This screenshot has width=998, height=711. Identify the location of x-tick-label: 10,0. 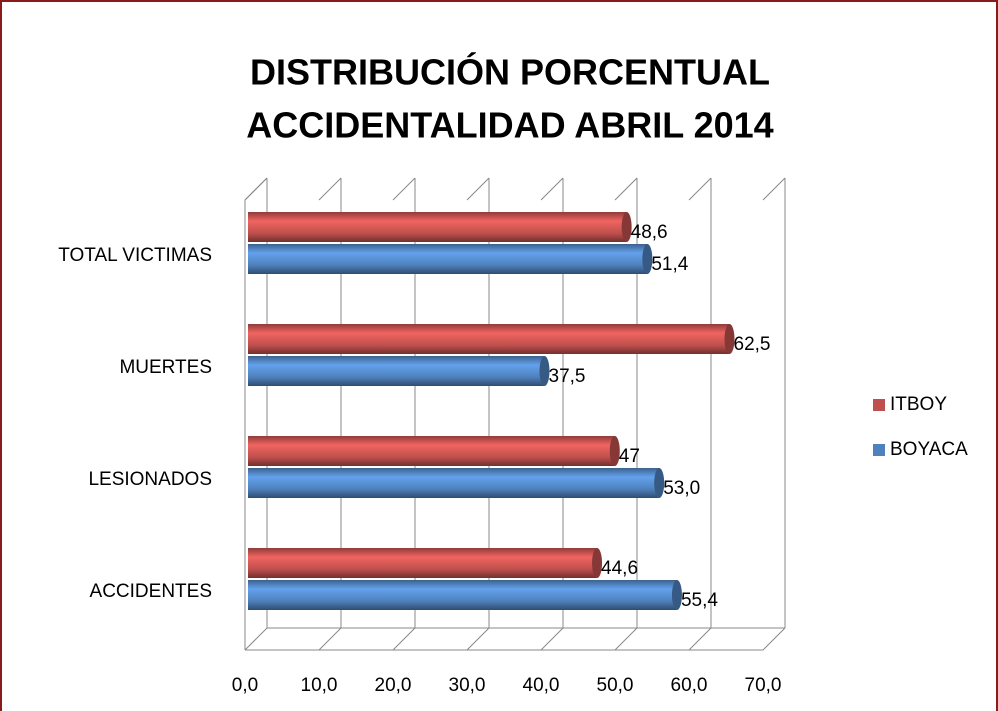
(319, 685).